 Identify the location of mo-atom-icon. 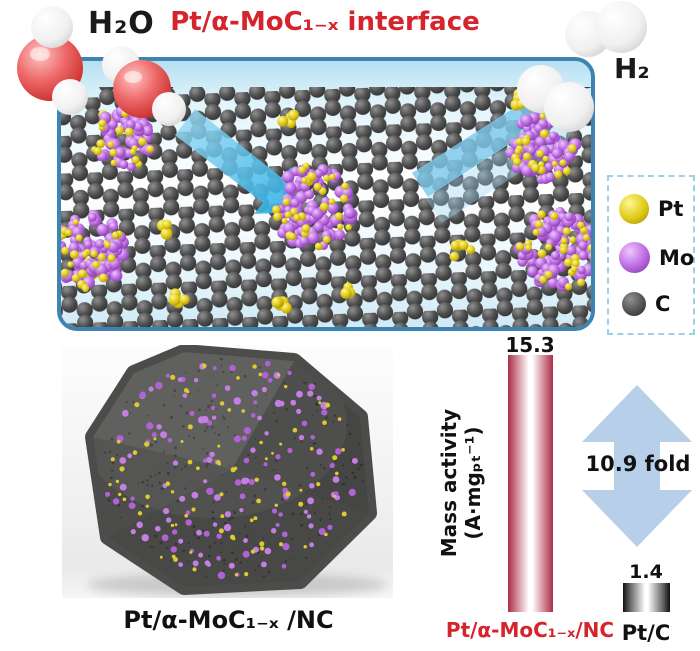
(634, 258).